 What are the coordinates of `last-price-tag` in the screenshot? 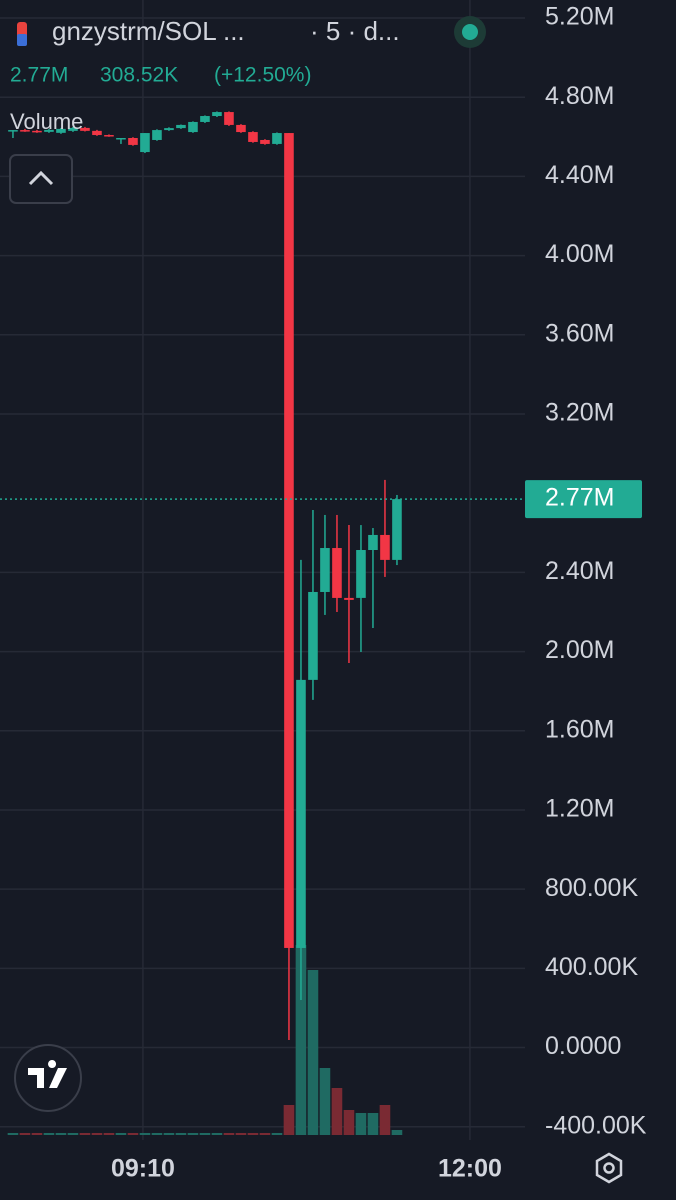 It's located at (583, 499).